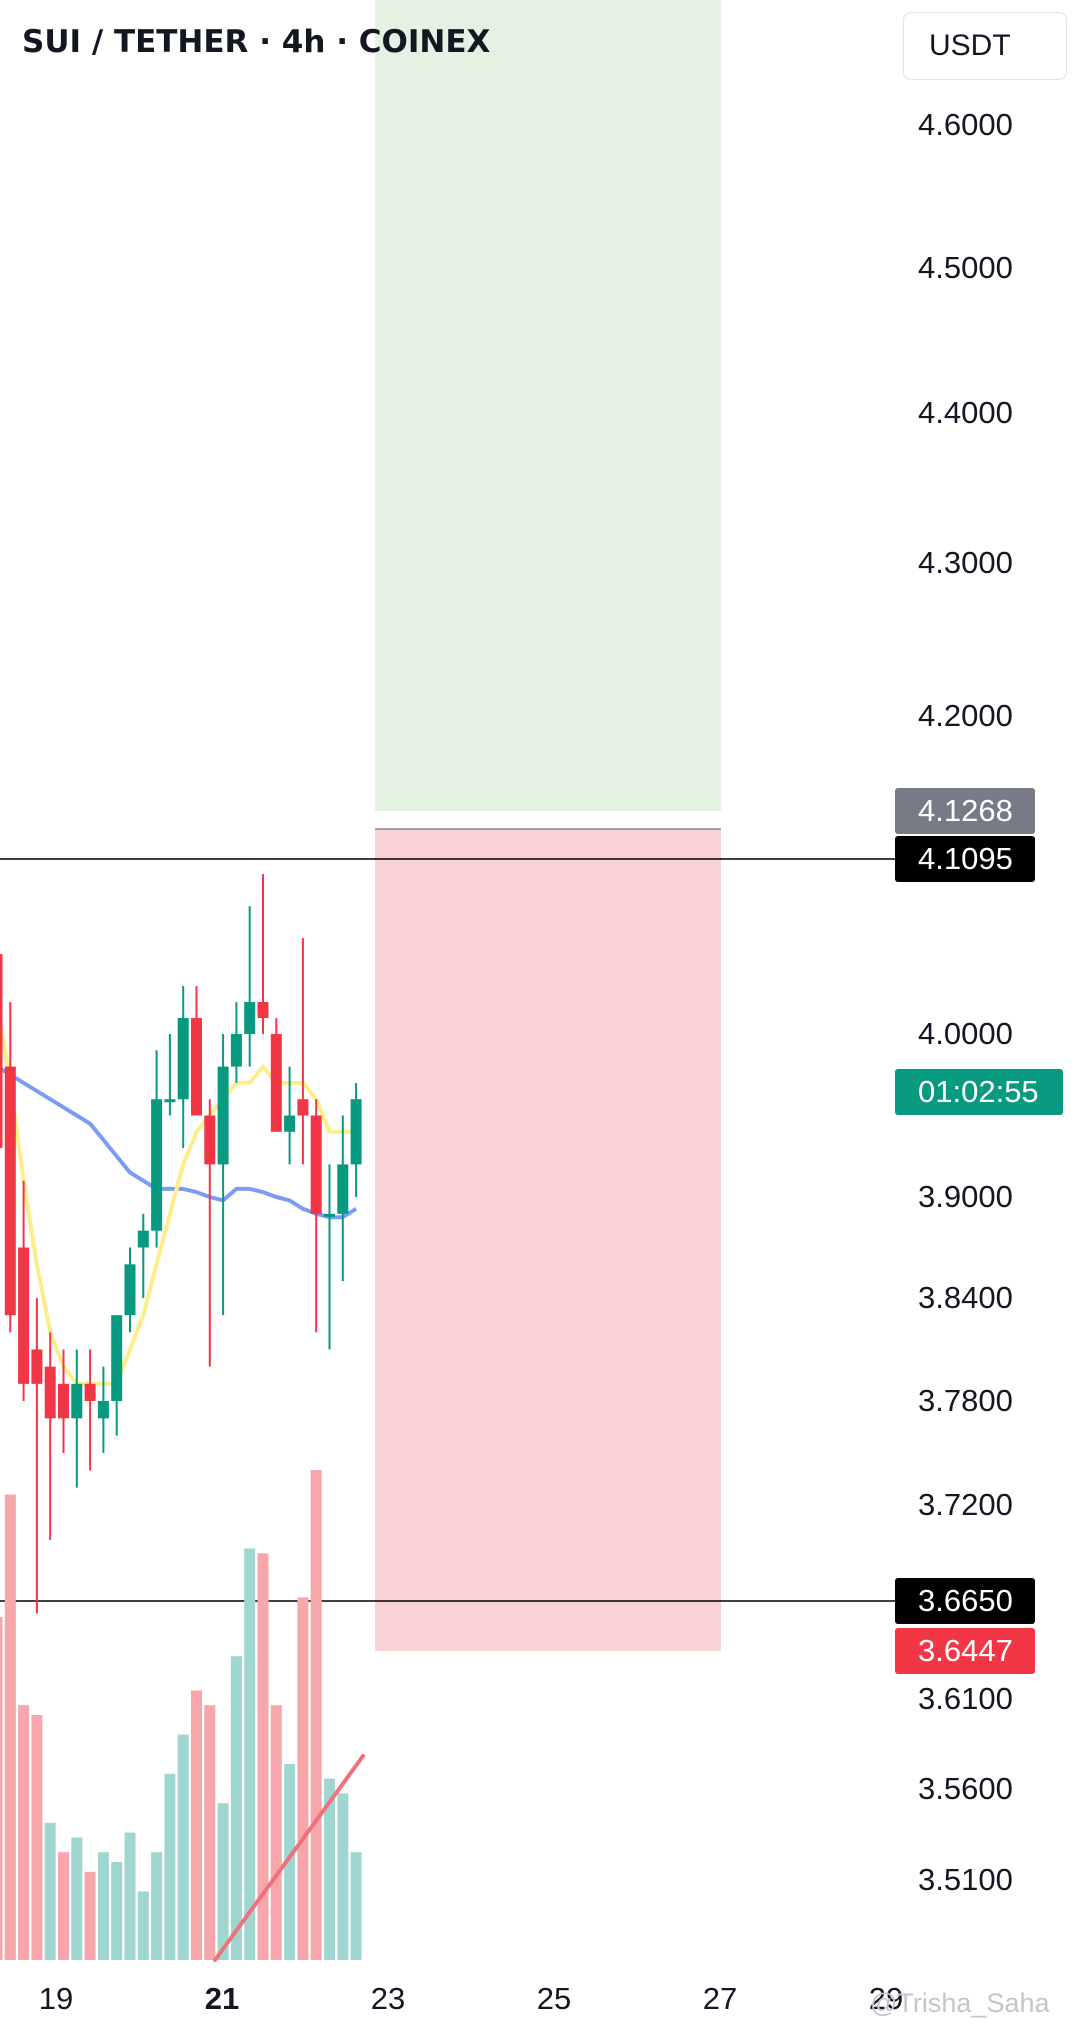  What do you see at coordinates (965, 1297) in the screenshot?
I see `price-axis-label: 3.8400` at bounding box center [965, 1297].